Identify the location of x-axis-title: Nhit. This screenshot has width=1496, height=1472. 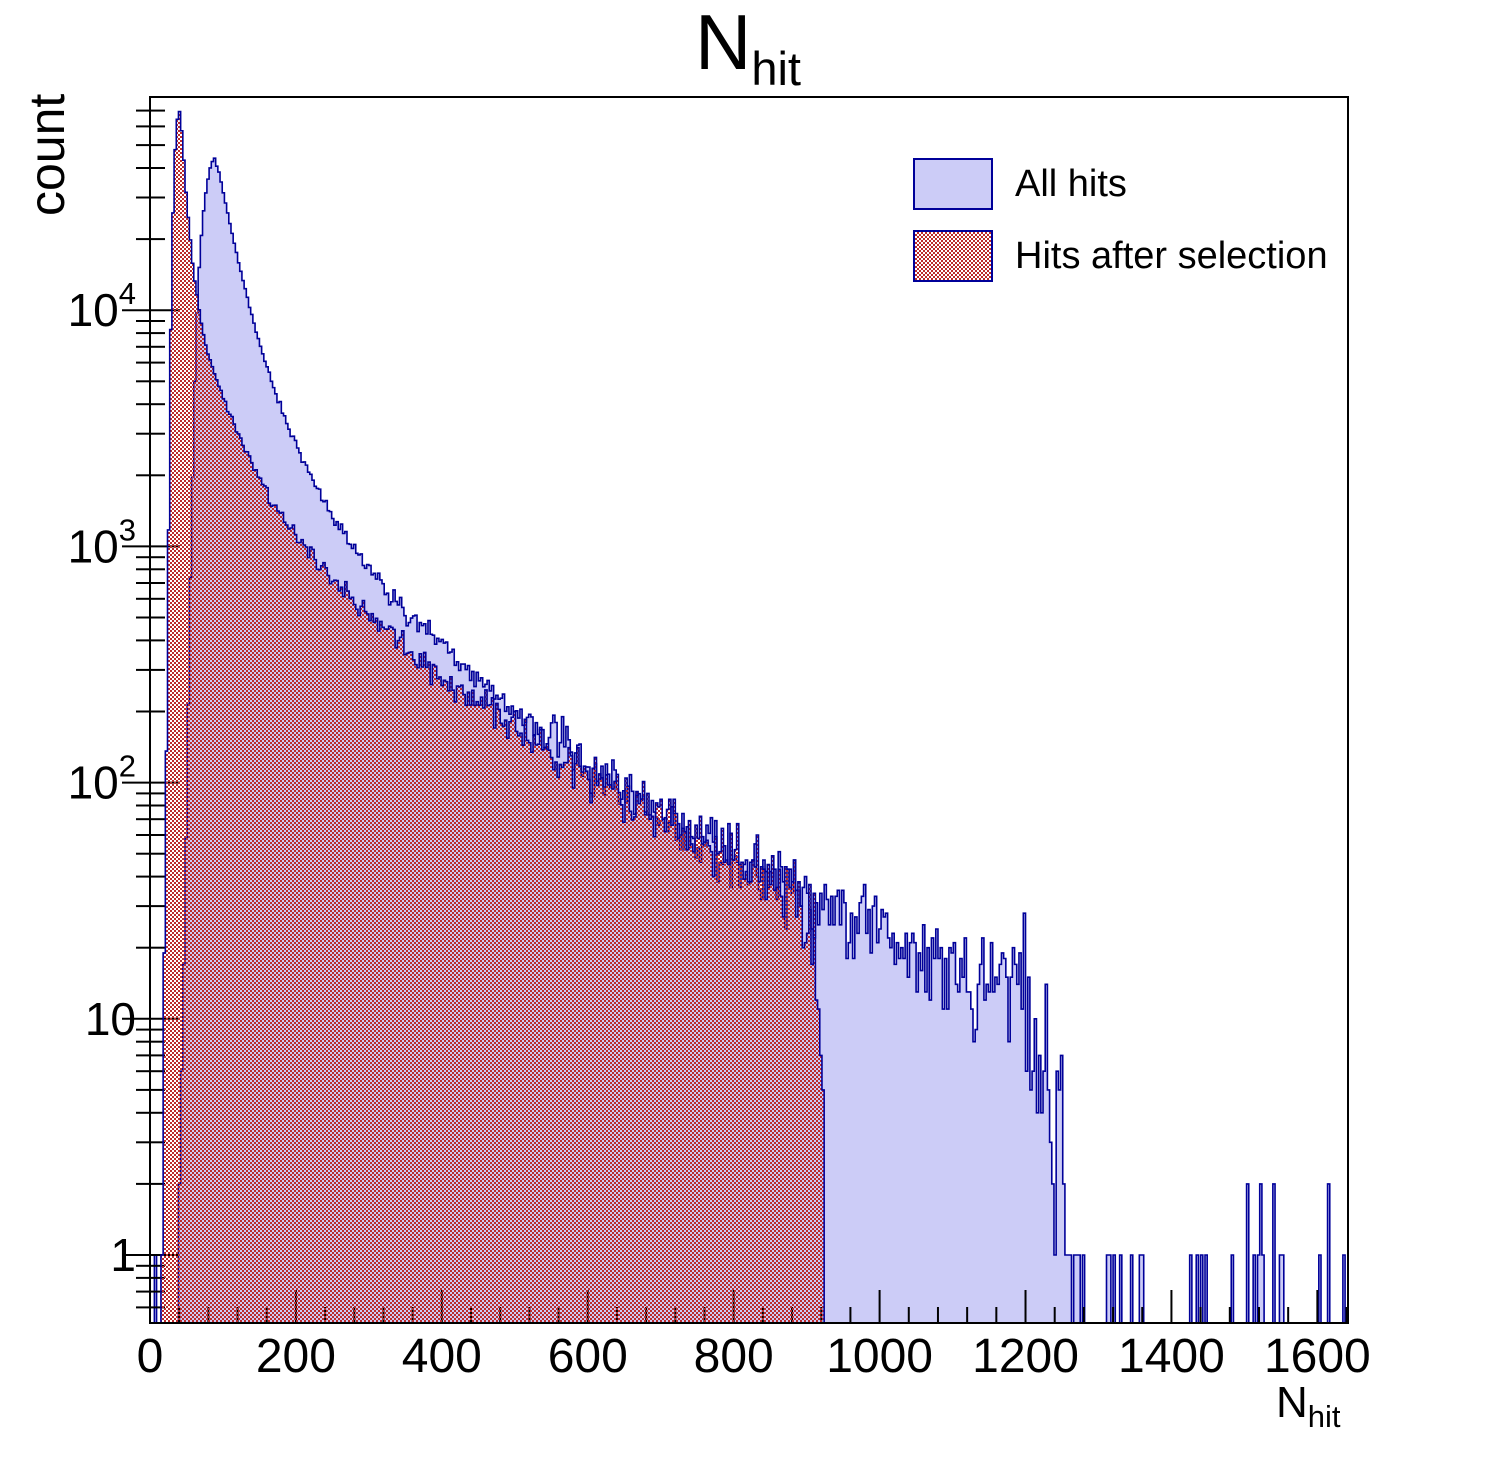
(1308, 1406).